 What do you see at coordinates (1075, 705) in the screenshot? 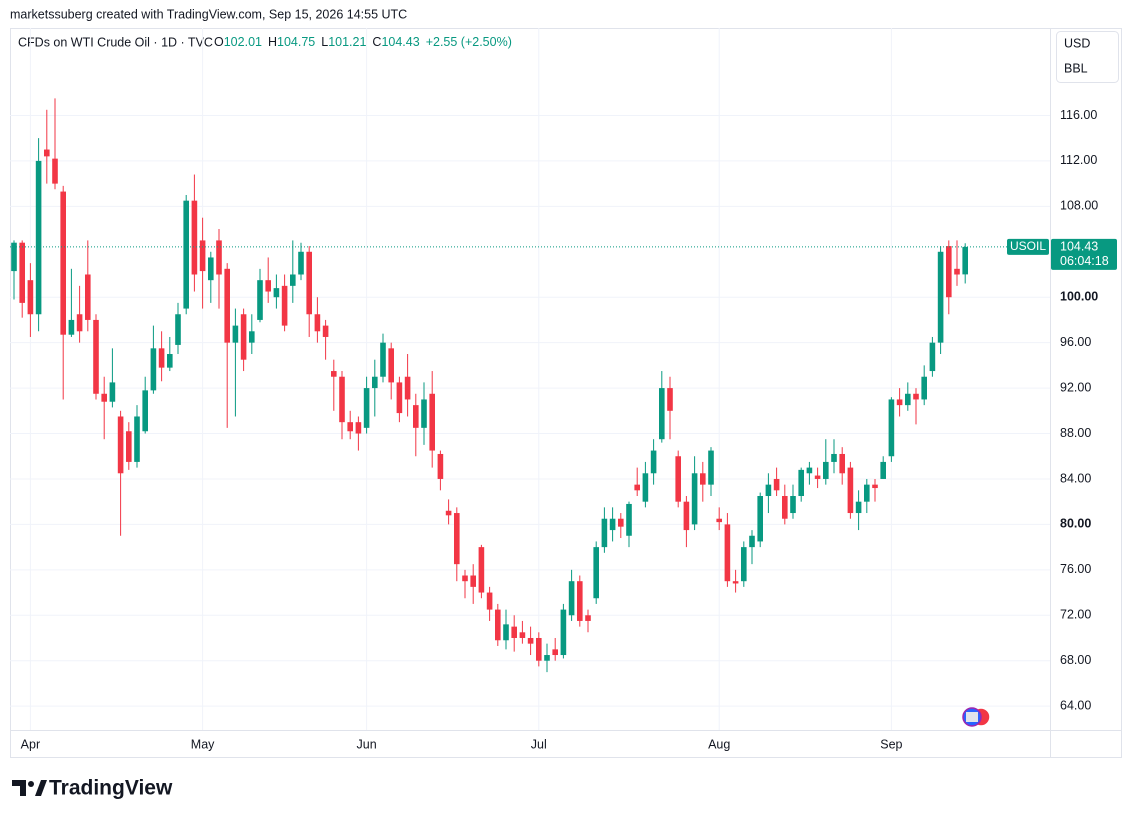
I see `y-tick-label: 64.00` at bounding box center [1075, 705].